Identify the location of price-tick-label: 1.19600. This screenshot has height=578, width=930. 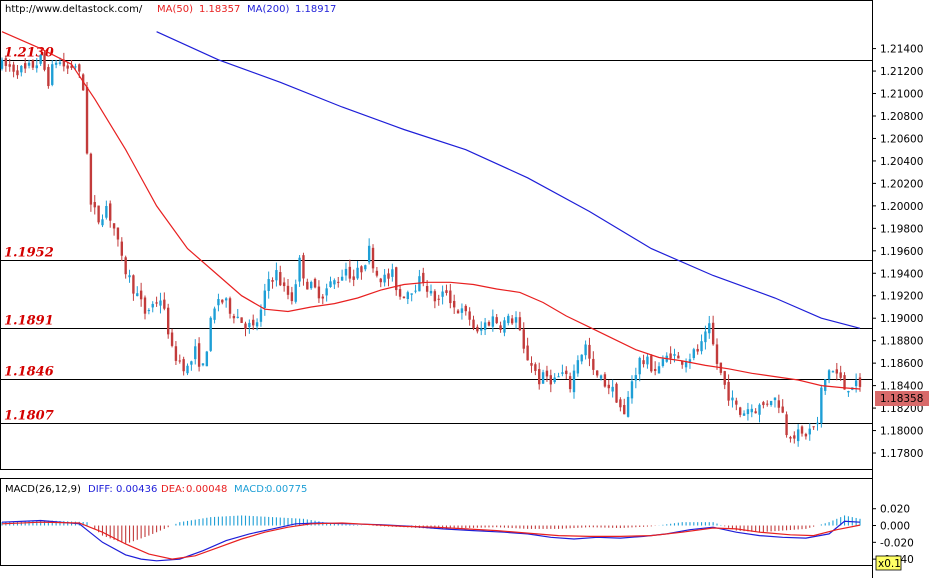
(901, 252).